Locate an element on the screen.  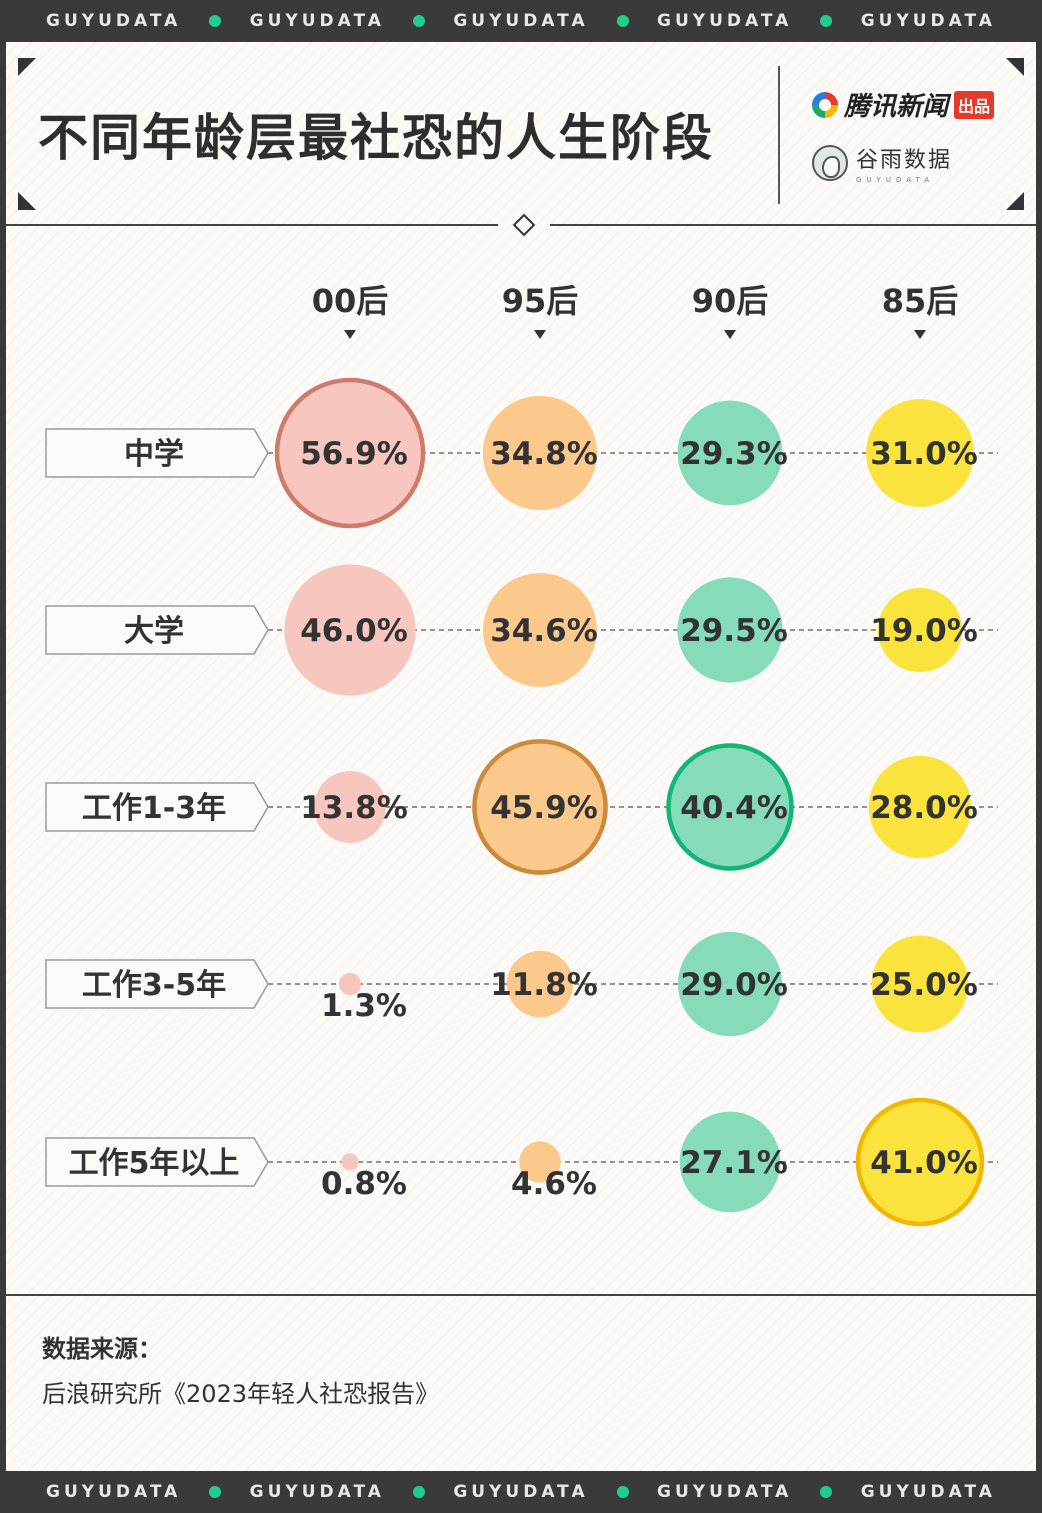
tencent-news-logo-icon is located at coordinates (825, 104).